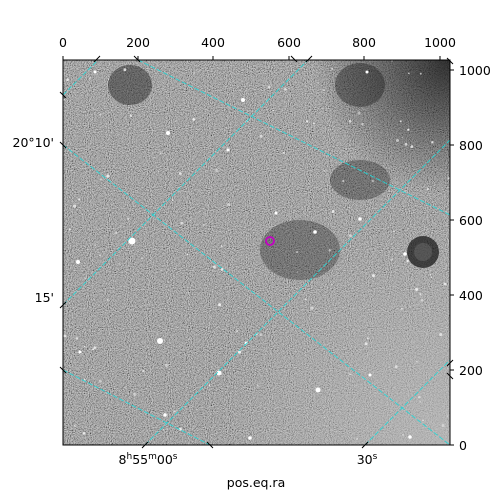 Image resolution: width=500 pixels, height=500 pixels. Describe the element at coordinates (248, 465) in the screenshot. I see `bottom-axis: 8h55m00s 30s pos.eq.ra` at that location.